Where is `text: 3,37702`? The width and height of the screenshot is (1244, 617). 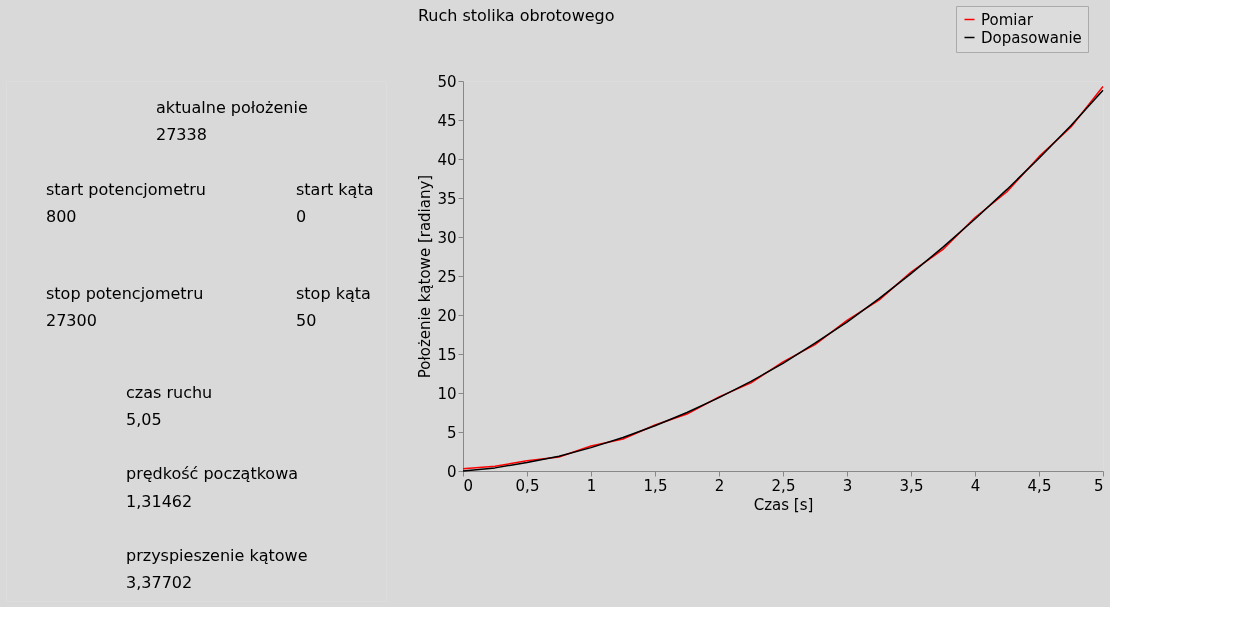
text: 3,37702 is located at coordinates (159, 582).